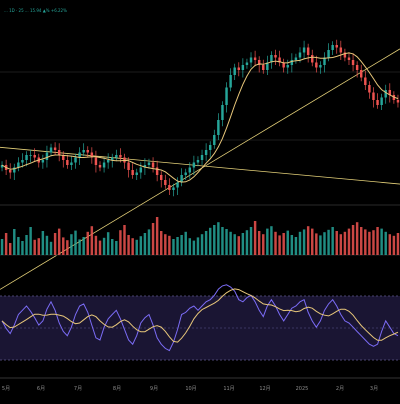 This screenshot has width=400, height=404. I want to click on descending-trendline, so click(200, 165).